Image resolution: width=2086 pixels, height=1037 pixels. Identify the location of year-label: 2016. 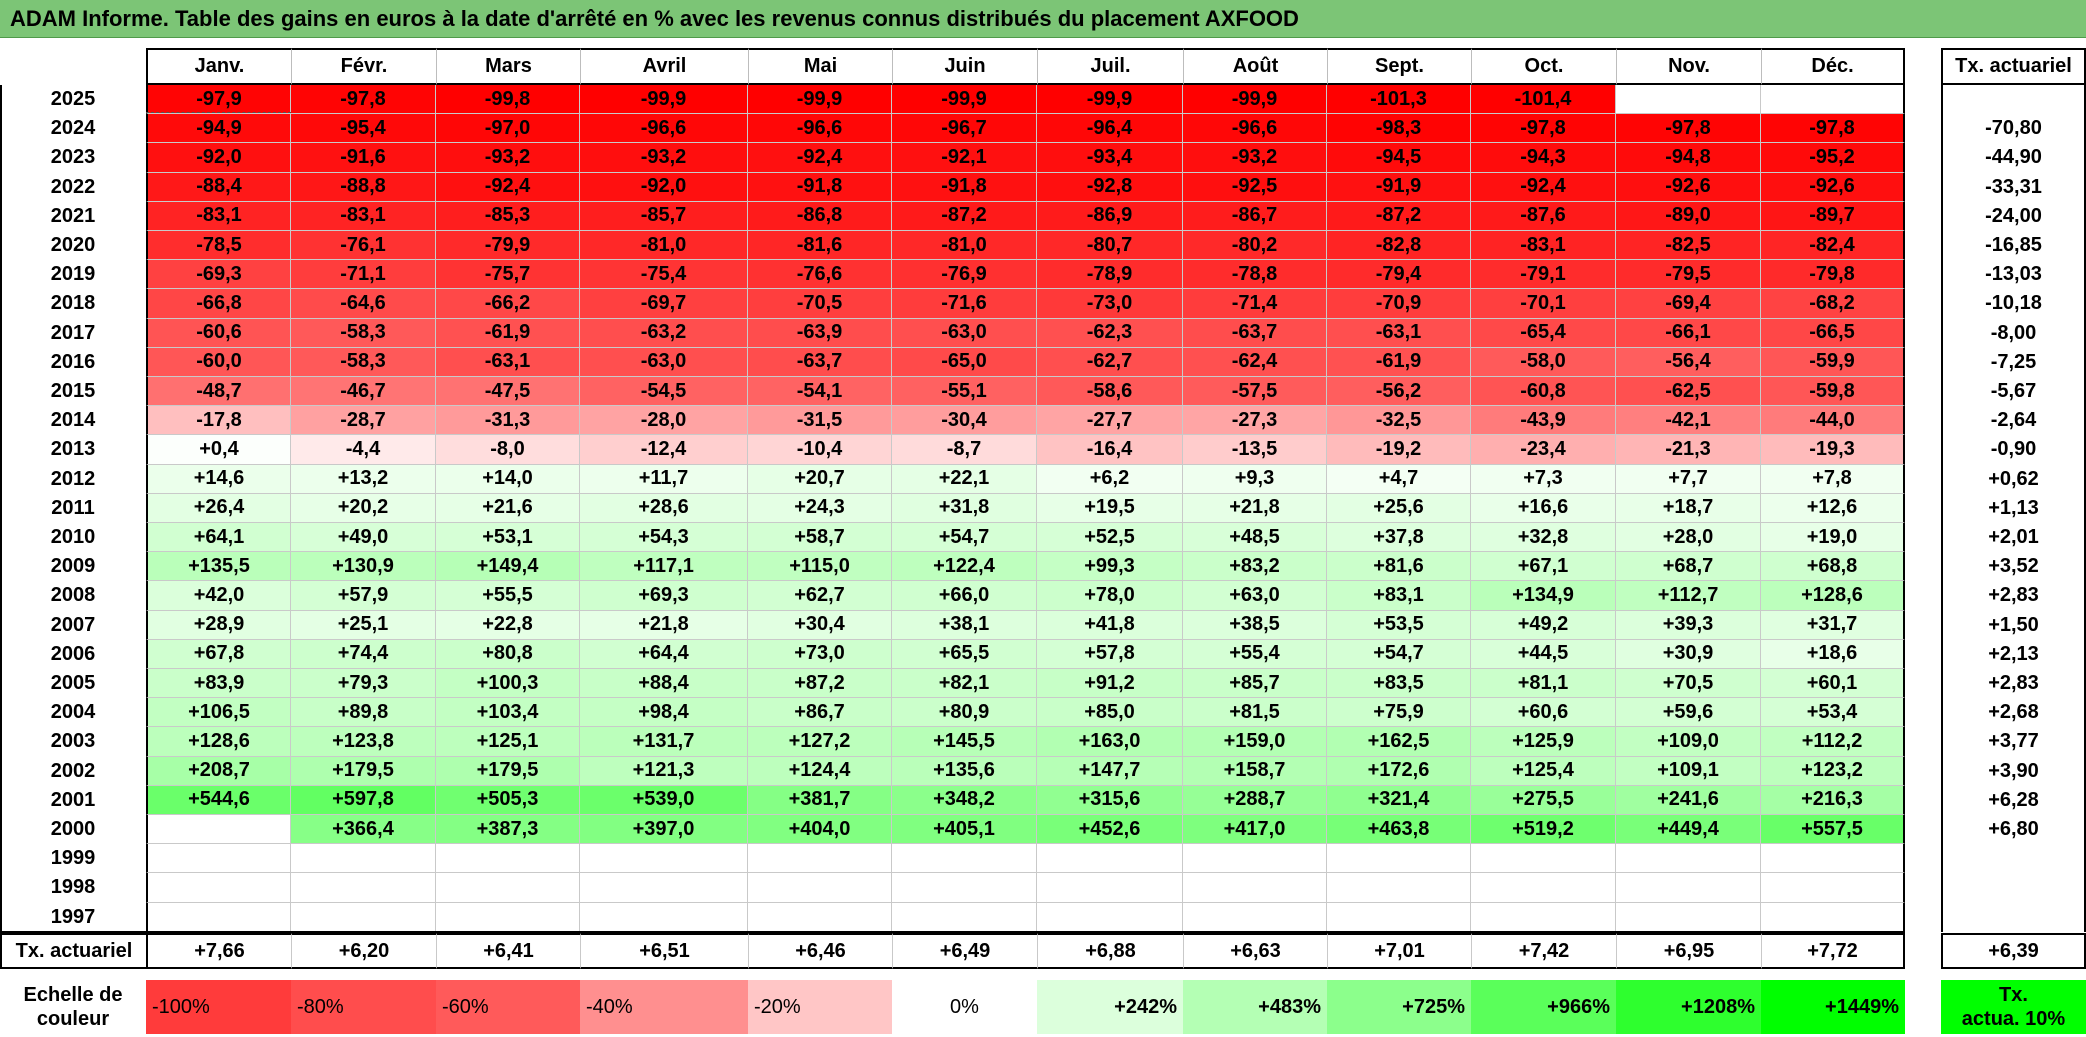
(73, 361).